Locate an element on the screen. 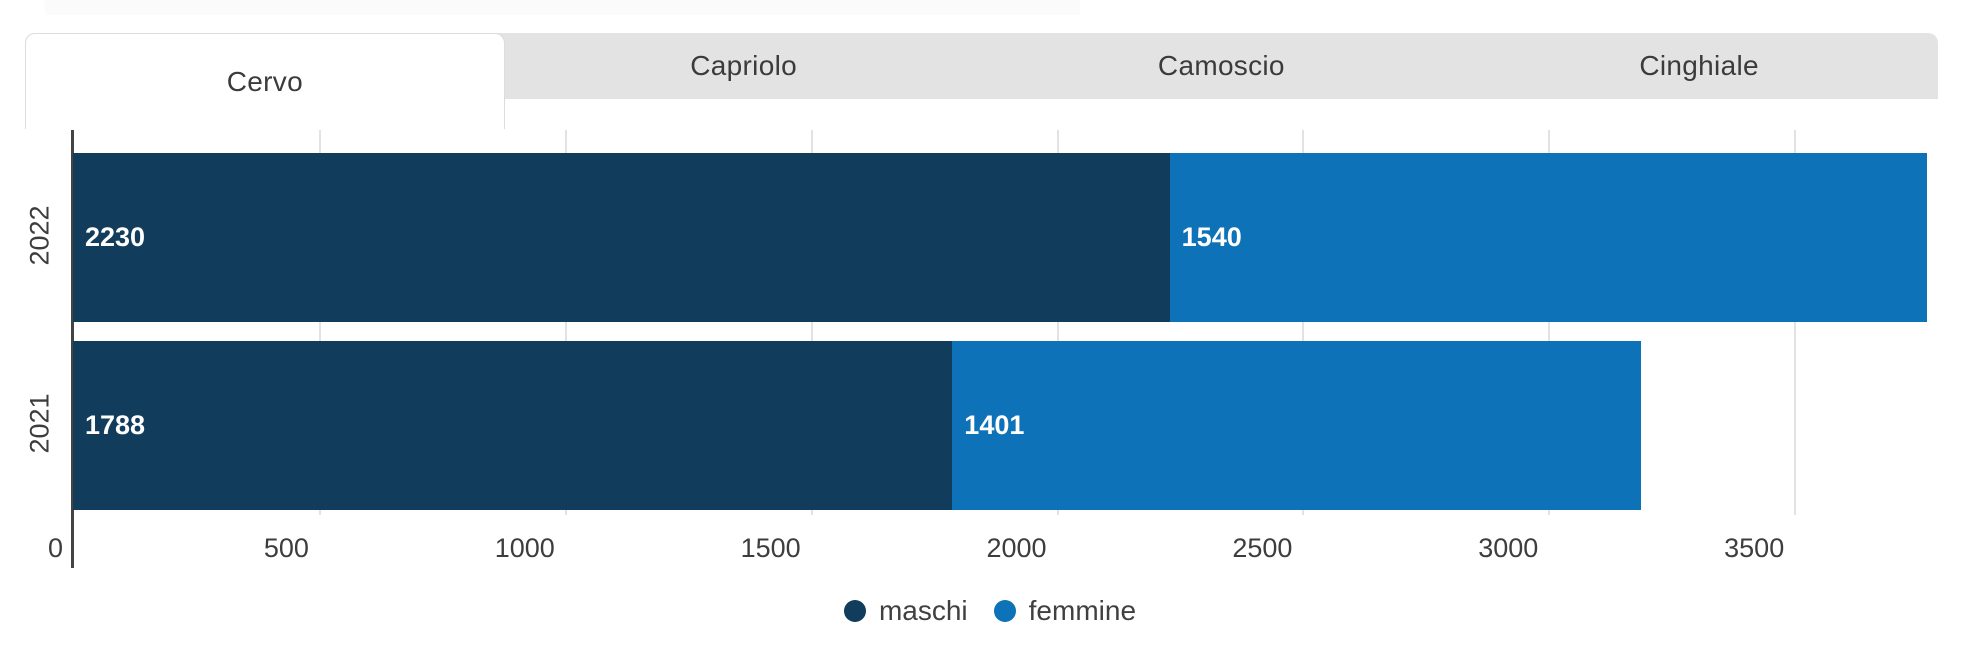 The height and width of the screenshot is (646, 1980). x-tick-label-3000: 3000 is located at coordinates (1508, 548).